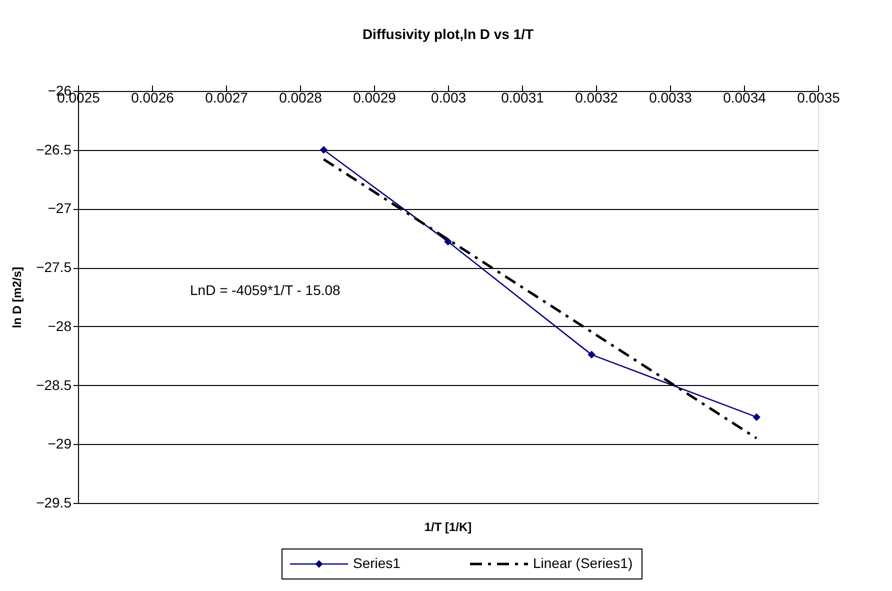  Describe the element at coordinates (670, 98) in the screenshot. I see `x-tick-label: 0.0033` at that location.